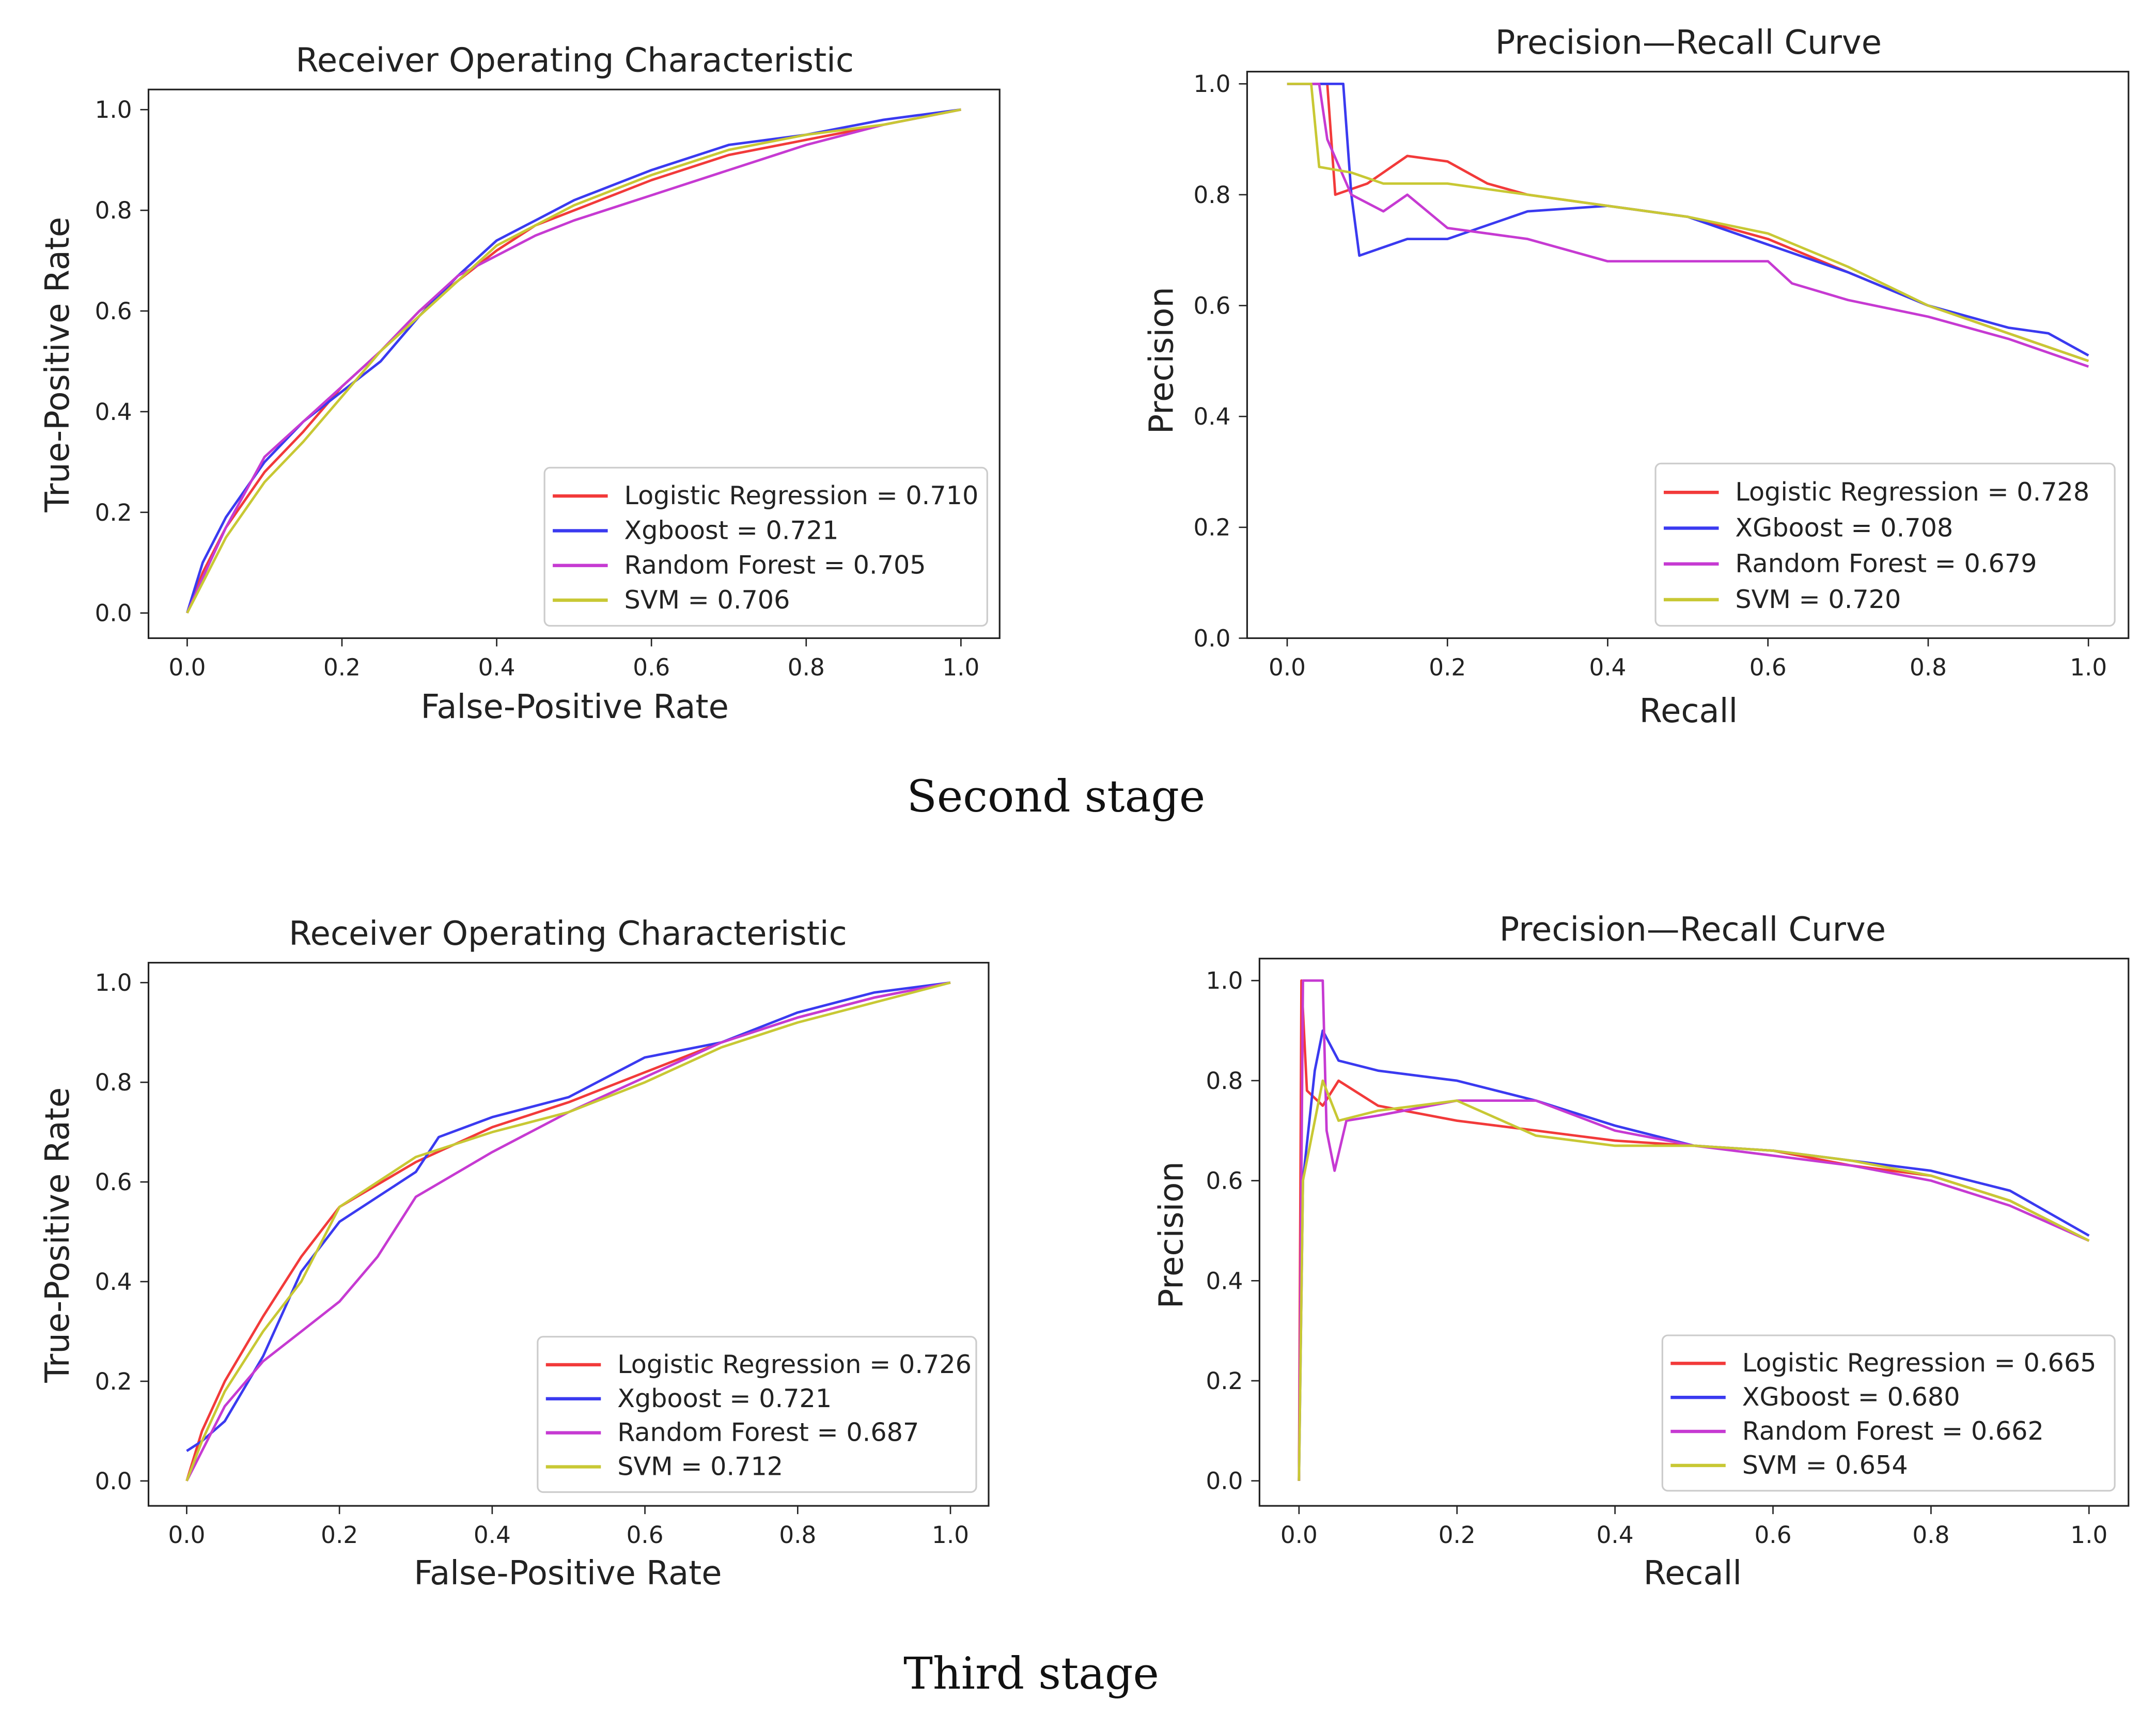 This screenshot has height=1715, width=2156. Describe the element at coordinates (1818, 599) in the screenshot. I see `legend-entry: SVM = 0.720` at that location.